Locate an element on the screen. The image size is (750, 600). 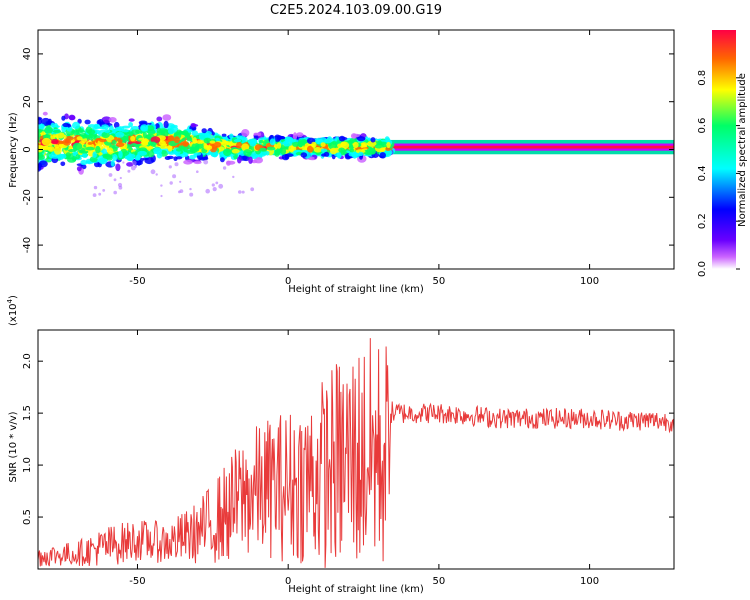
y-tick-label: 2.0 is located at coordinates (27, 361).